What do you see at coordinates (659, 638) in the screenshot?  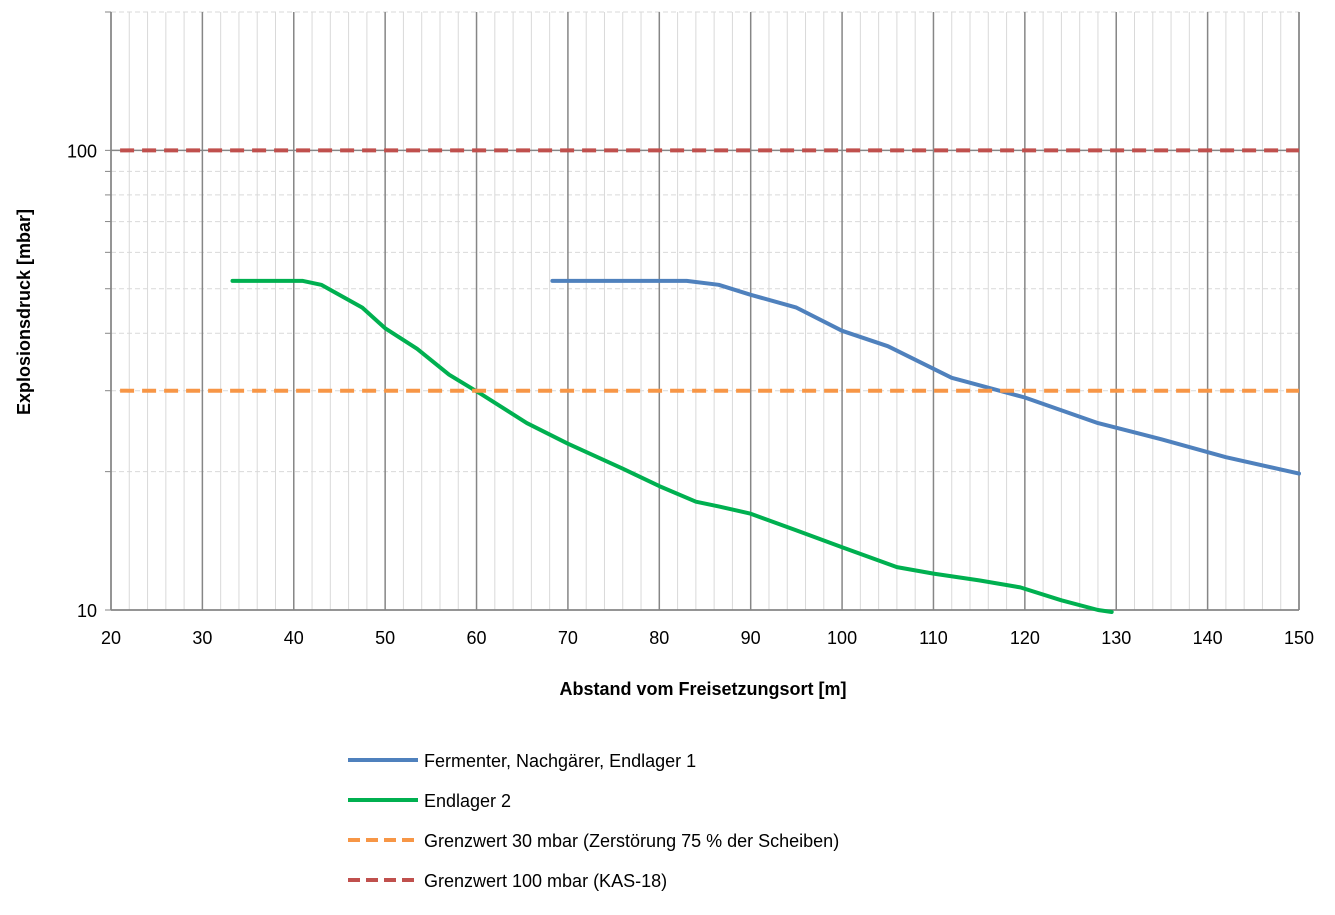 I see `x-tick-label: 80` at bounding box center [659, 638].